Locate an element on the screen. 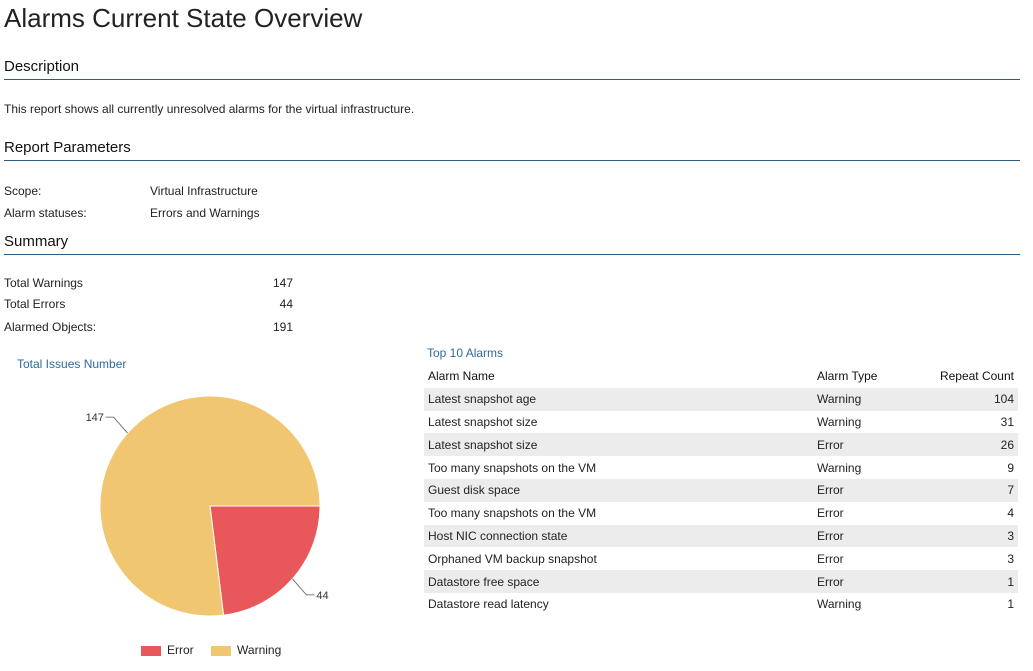  summary-divider is located at coordinates (512, 254).